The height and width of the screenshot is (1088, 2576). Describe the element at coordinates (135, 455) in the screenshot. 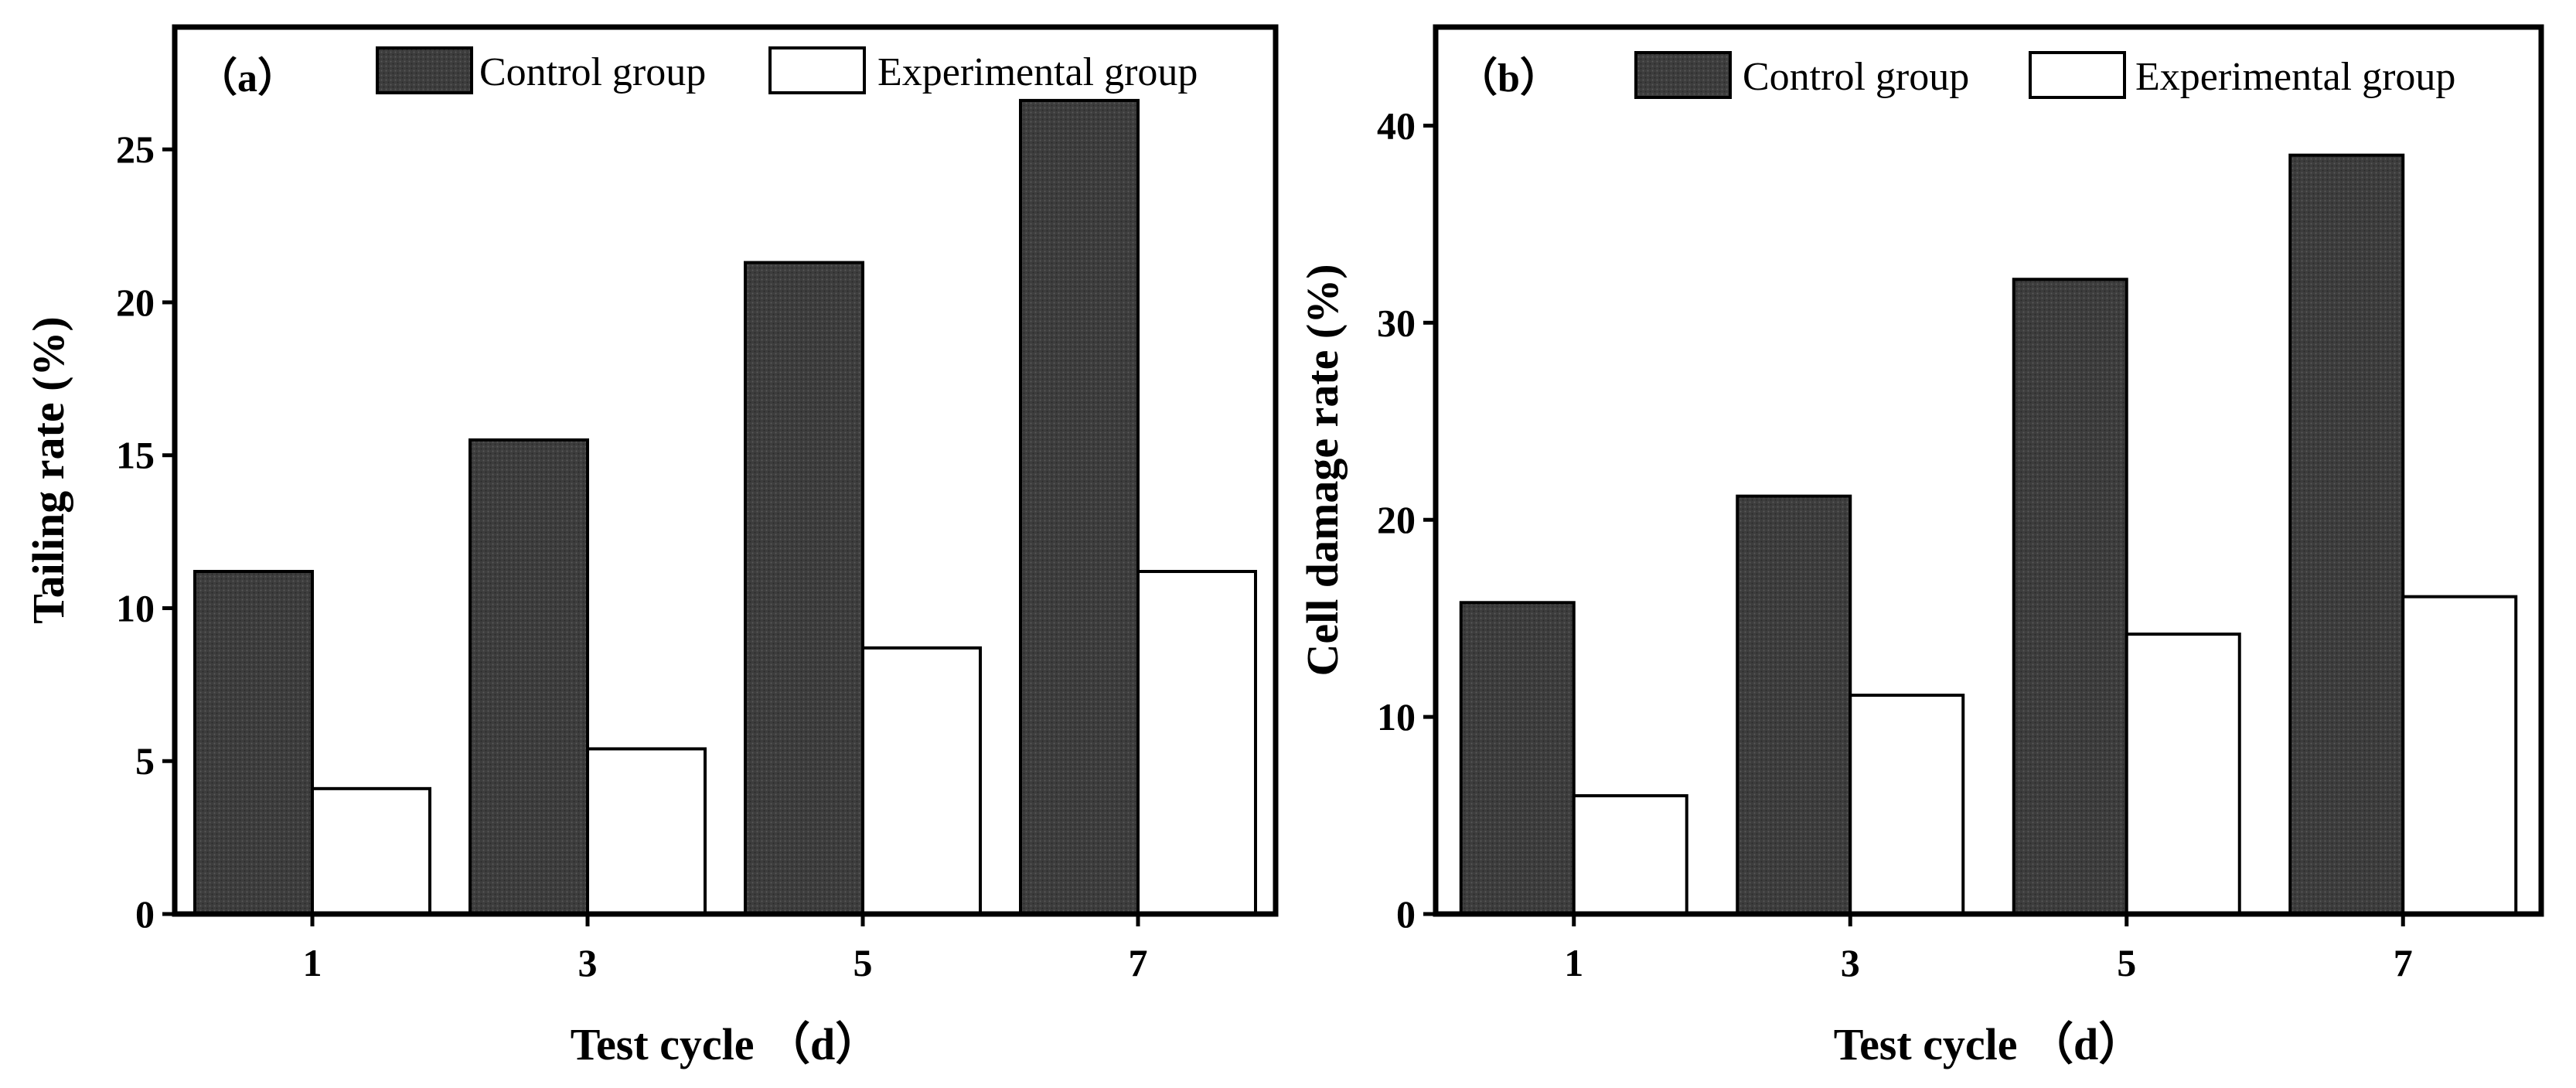

I see `y-tick-label: 15` at that location.